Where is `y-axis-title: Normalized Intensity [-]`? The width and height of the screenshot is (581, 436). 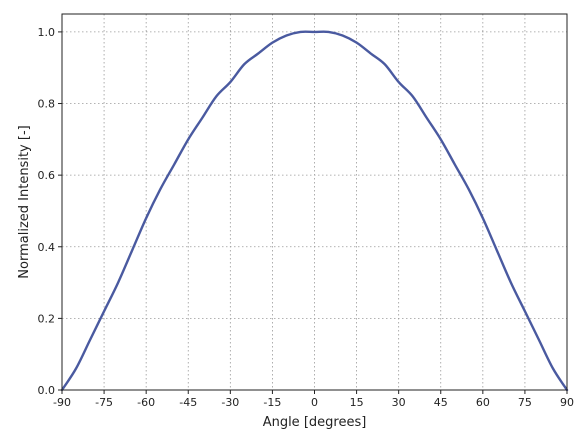 y-axis-title: Normalized Intensity [-] is located at coordinates (24, 201).